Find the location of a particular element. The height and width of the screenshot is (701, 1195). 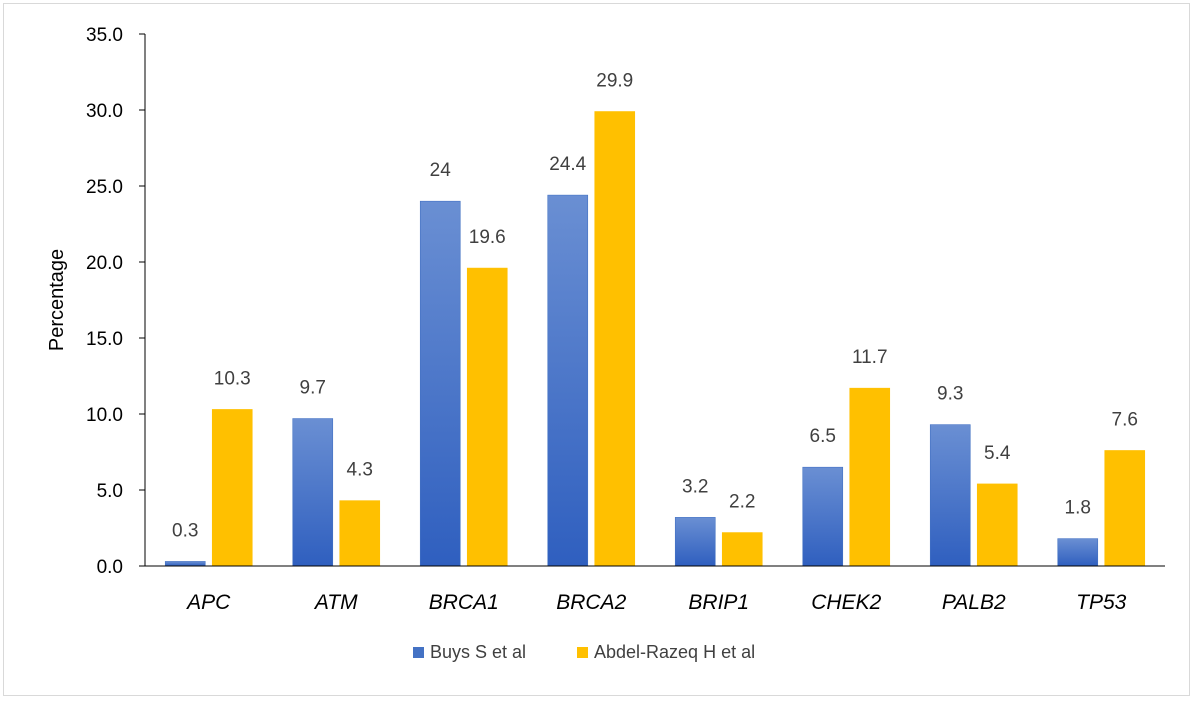

bar-abdel-razeq-brca2 is located at coordinates (615, 339).